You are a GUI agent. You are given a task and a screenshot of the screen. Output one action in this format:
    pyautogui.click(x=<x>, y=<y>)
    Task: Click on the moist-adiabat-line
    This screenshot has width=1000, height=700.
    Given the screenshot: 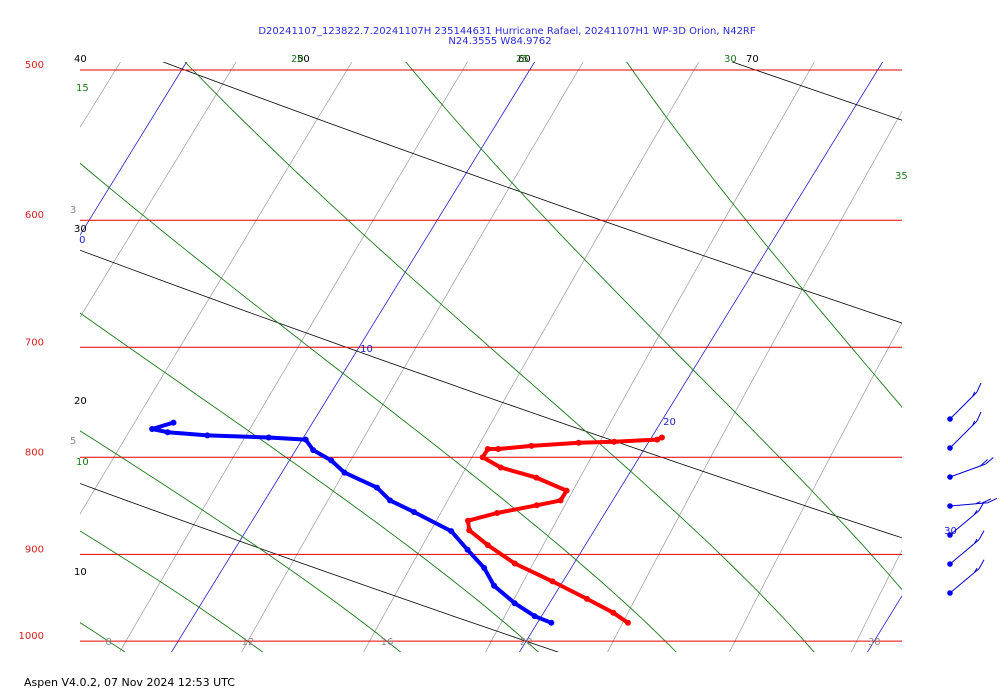 What is the action you would take?
    pyautogui.click(x=241, y=541)
    